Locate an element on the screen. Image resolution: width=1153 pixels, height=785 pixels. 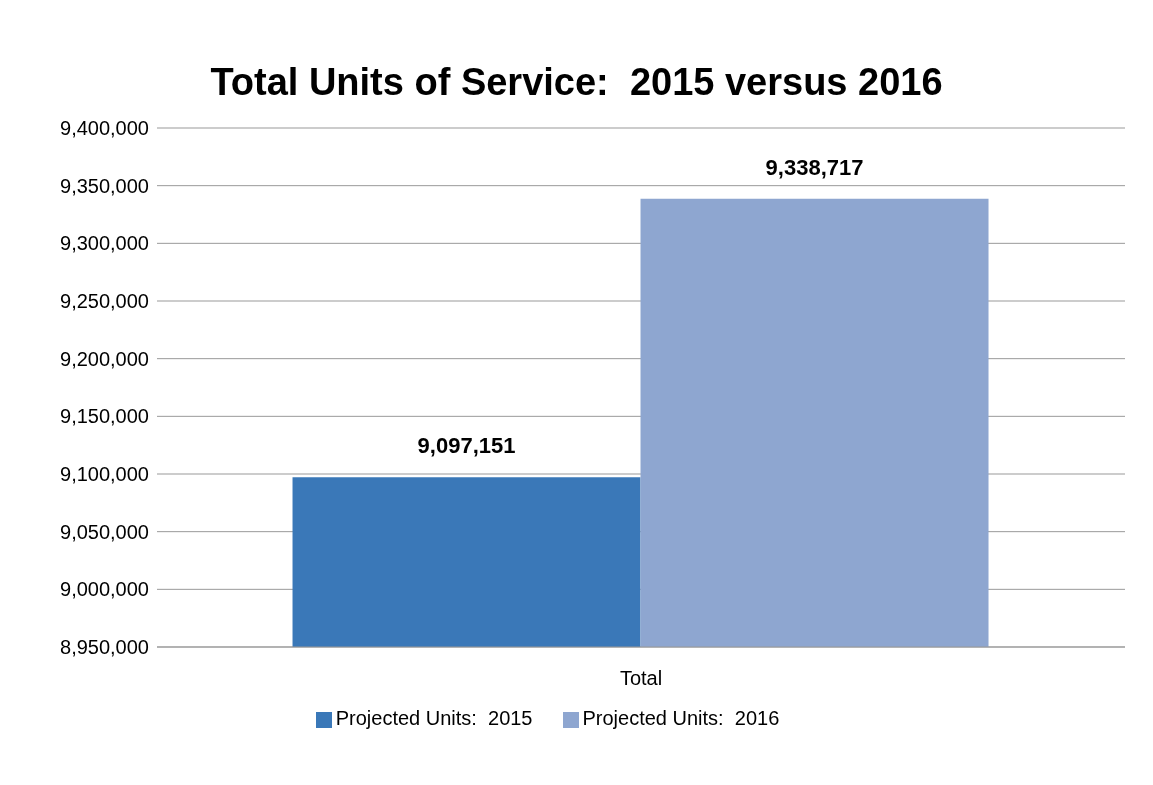
chart-title: Total Units of Service: 2015 versus 2016 is located at coordinates (576, 82).